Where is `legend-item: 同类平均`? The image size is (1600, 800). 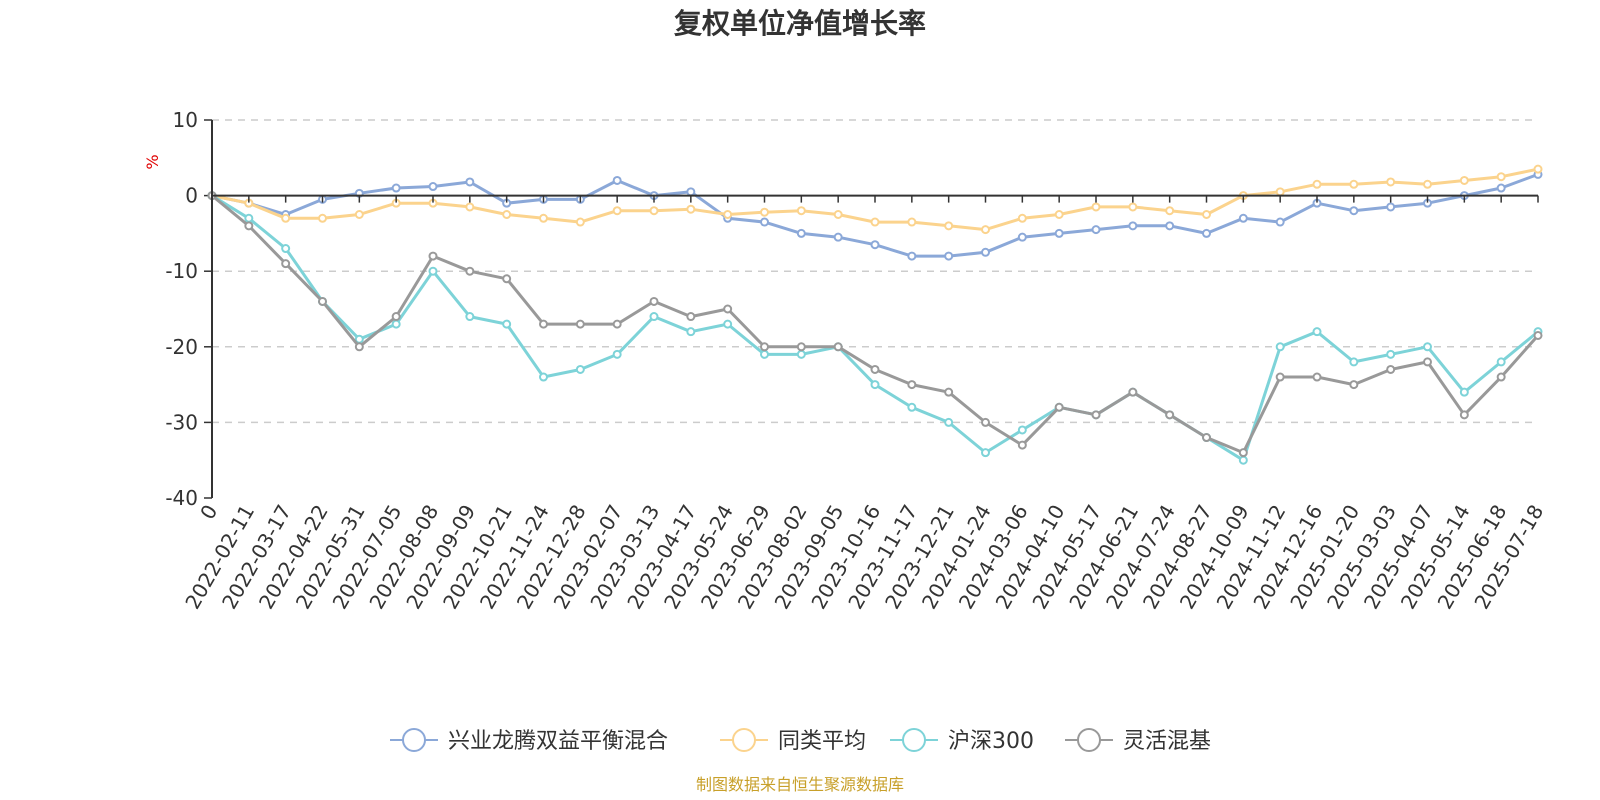 legend-item: 同类平均 is located at coordinates (793, 741).